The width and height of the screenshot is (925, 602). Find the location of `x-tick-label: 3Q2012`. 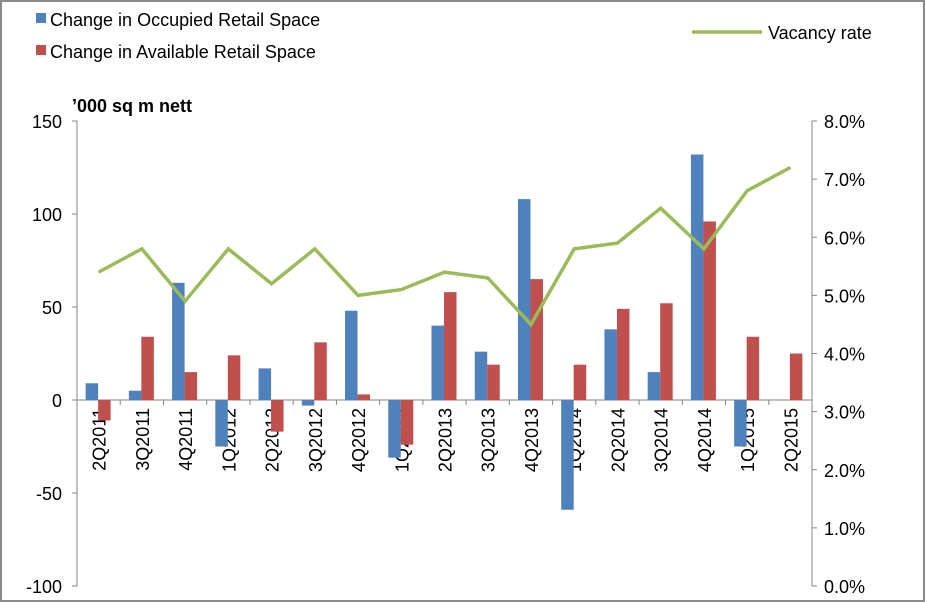

x-tick-label: 3Q2012 is located at coordinates (316, 440).